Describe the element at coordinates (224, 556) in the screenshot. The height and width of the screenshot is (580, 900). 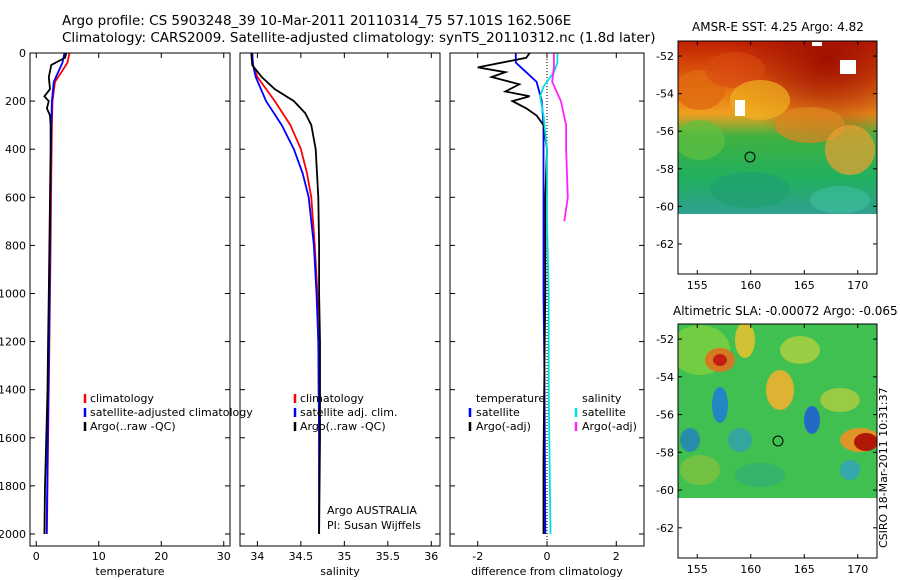
I see `x-tick-label: 30` at that location.